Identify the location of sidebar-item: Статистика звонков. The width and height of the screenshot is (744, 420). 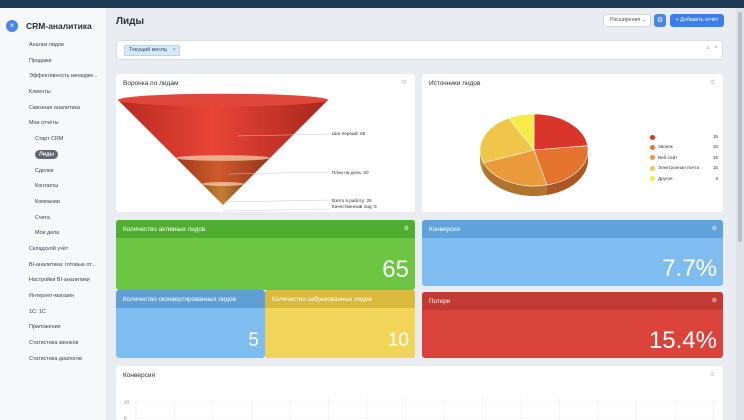
(53, 344).